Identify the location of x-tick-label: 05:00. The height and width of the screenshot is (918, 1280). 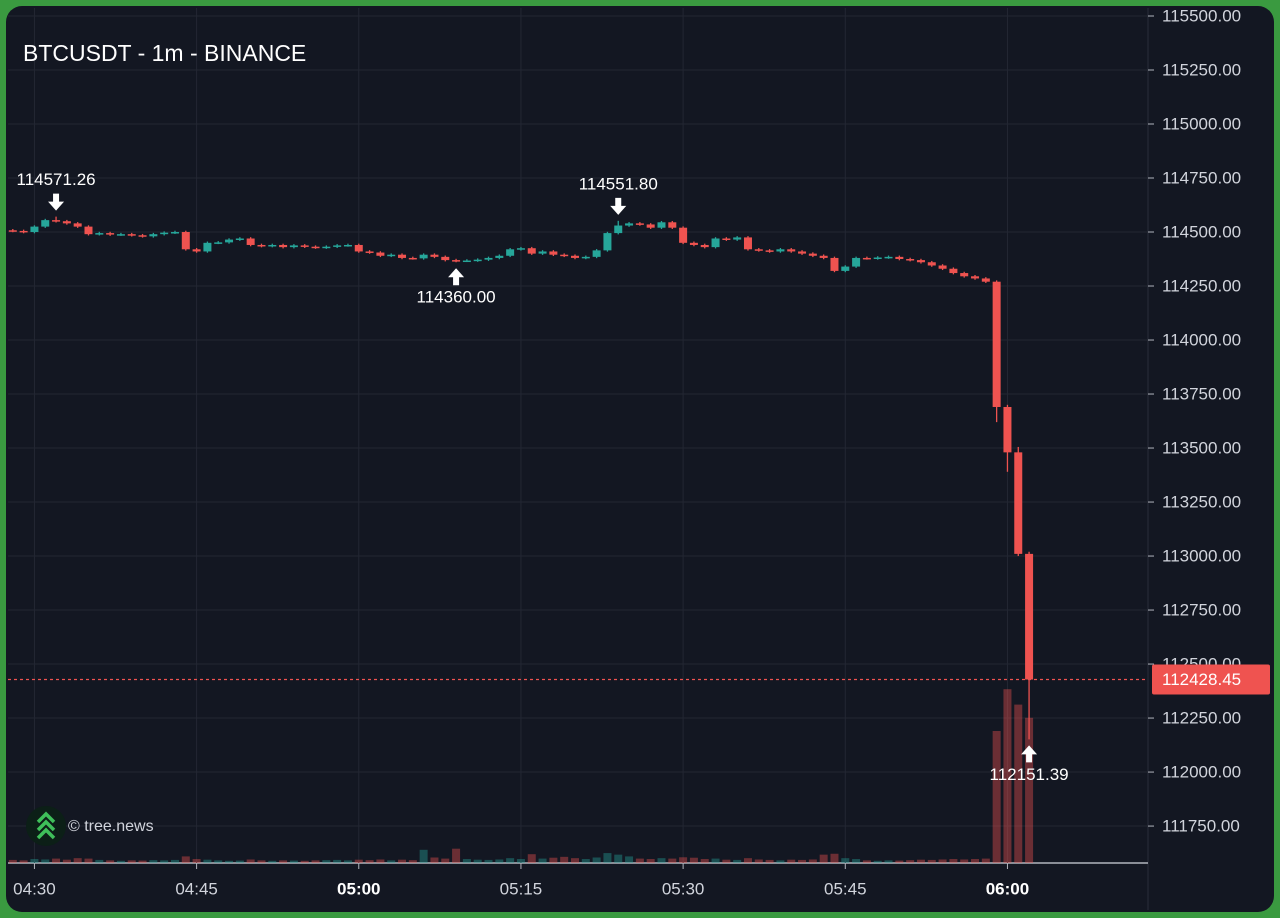
(358, 888).